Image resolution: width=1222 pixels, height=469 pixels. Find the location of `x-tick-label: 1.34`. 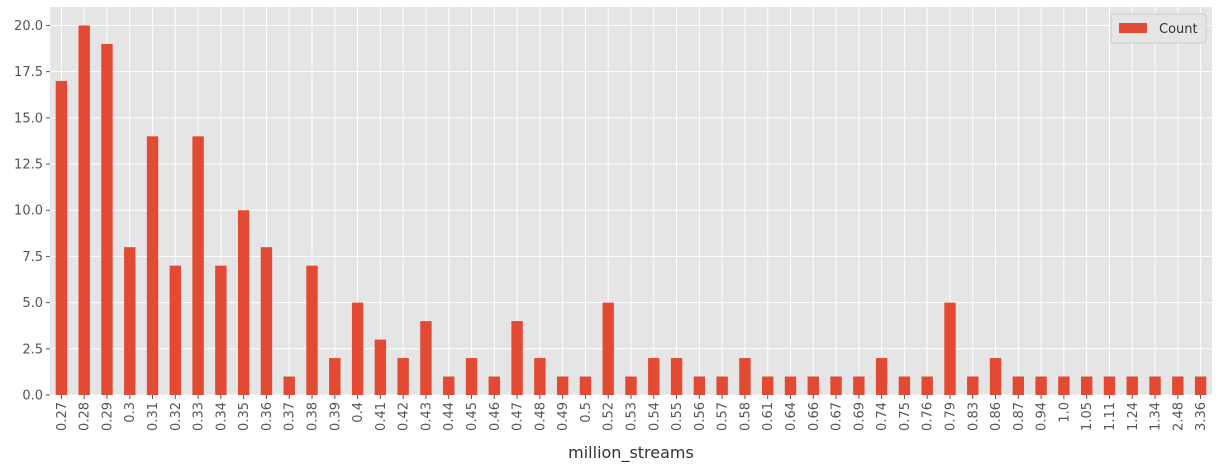

x-tick-label: 1.34 is located at coordinates (1156, 416).